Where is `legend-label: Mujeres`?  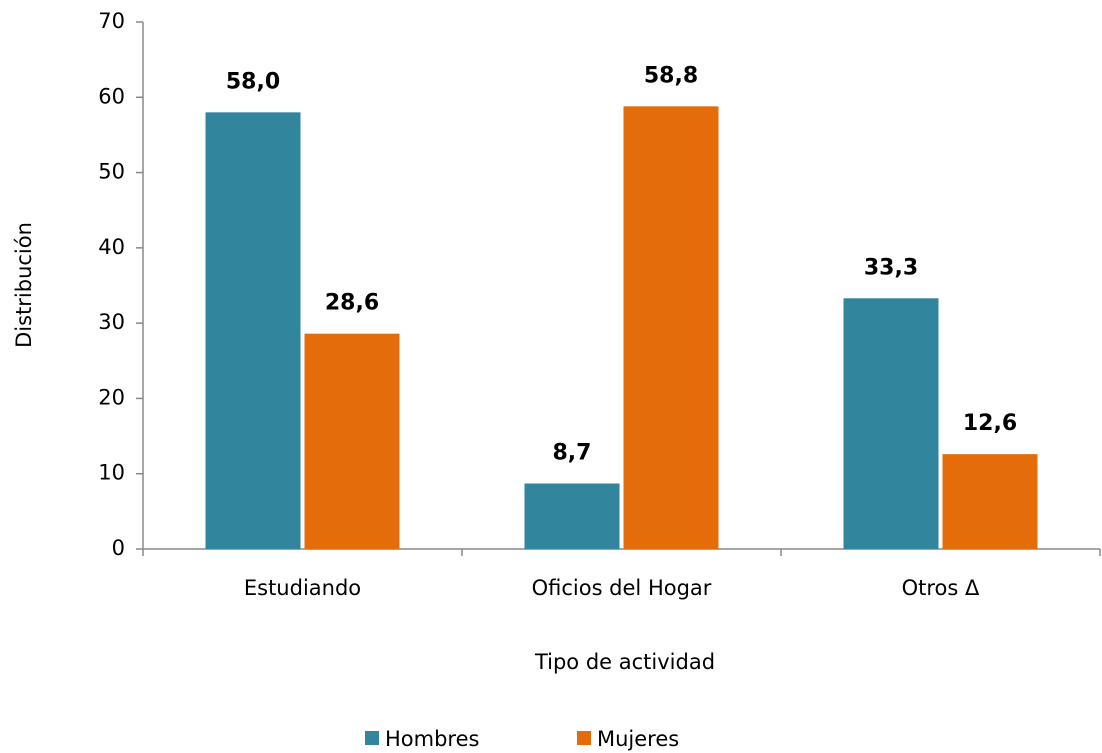 legend-label: Mujeres is located at coordinates (638, 739).